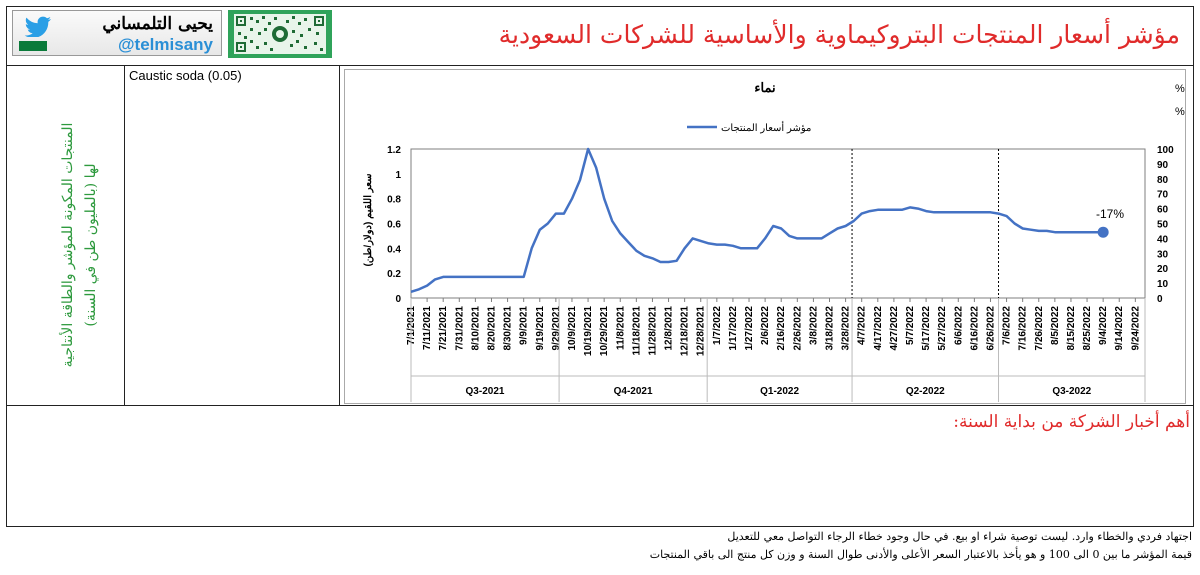 The height and width of the screenshot is (575, 1200). Describe the element at coordinates (1071, 391) in the screenshot. I see `quarter-label: Q3-2022` at that location.